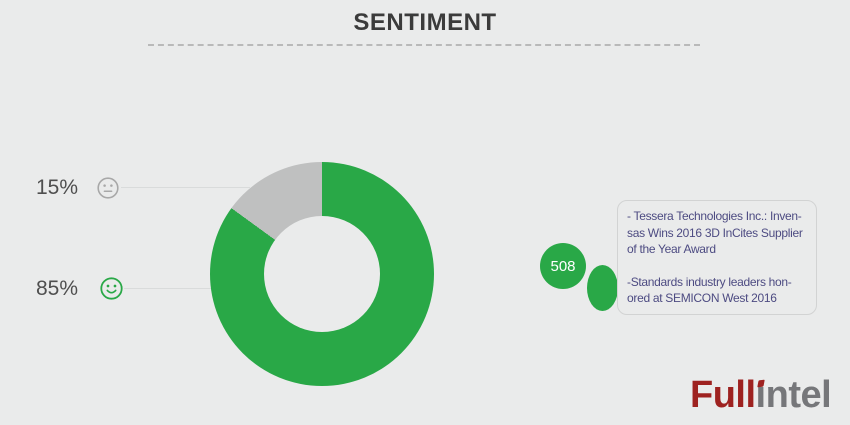  I want to click on logo-text-ntel: ntel, so click(798, 395).